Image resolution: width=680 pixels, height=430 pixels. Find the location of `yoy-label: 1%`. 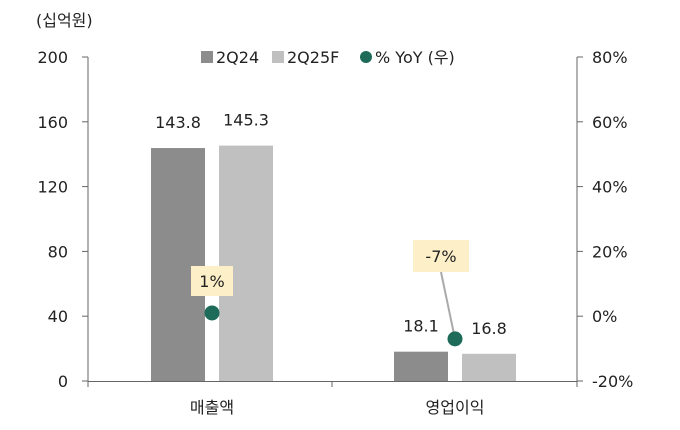

yoy-label: 1% is located at coordinates (211, 281).